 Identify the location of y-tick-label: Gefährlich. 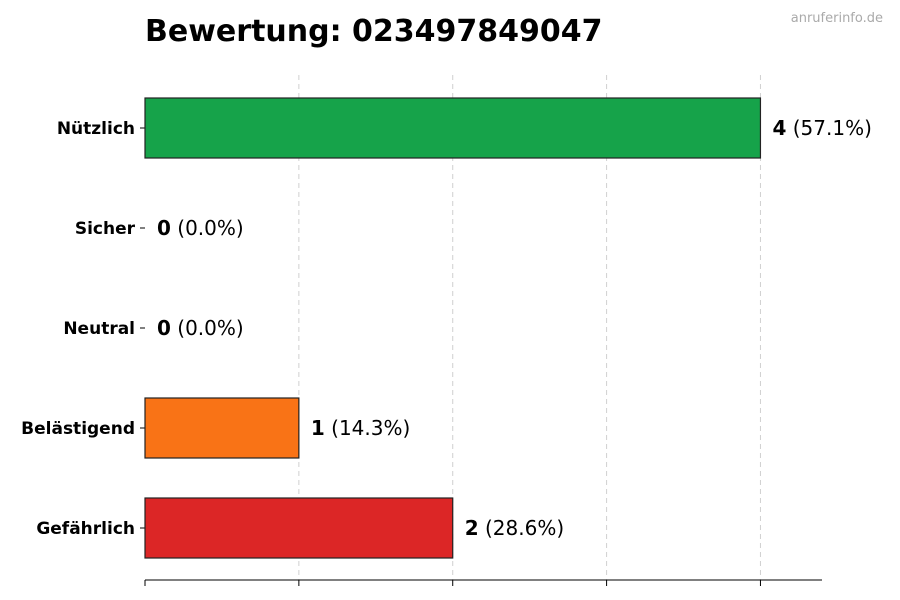
(85, 529).